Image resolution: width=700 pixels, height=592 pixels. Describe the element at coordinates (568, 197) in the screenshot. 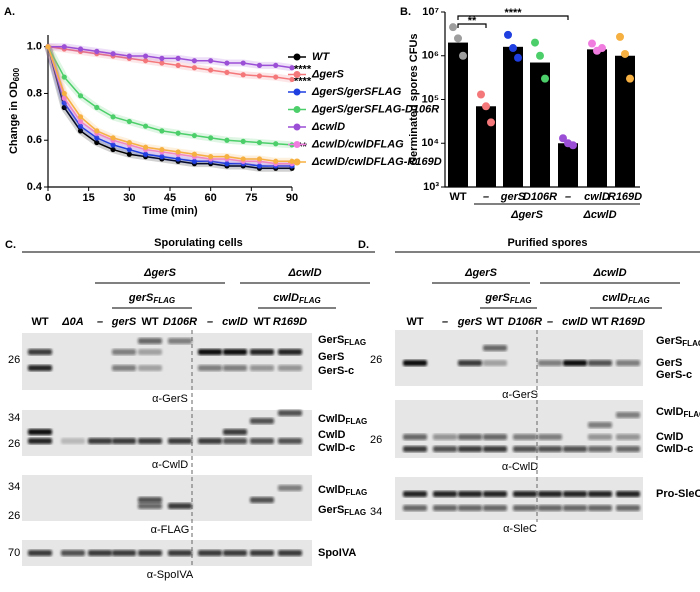

I see `x-tick-label: –` at that location.